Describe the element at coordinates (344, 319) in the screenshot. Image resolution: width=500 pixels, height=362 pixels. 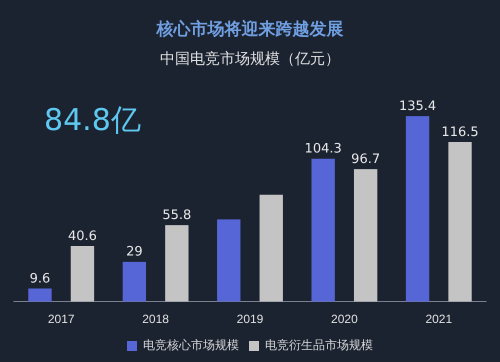
I see `x-tick-label: 2020` at that location.